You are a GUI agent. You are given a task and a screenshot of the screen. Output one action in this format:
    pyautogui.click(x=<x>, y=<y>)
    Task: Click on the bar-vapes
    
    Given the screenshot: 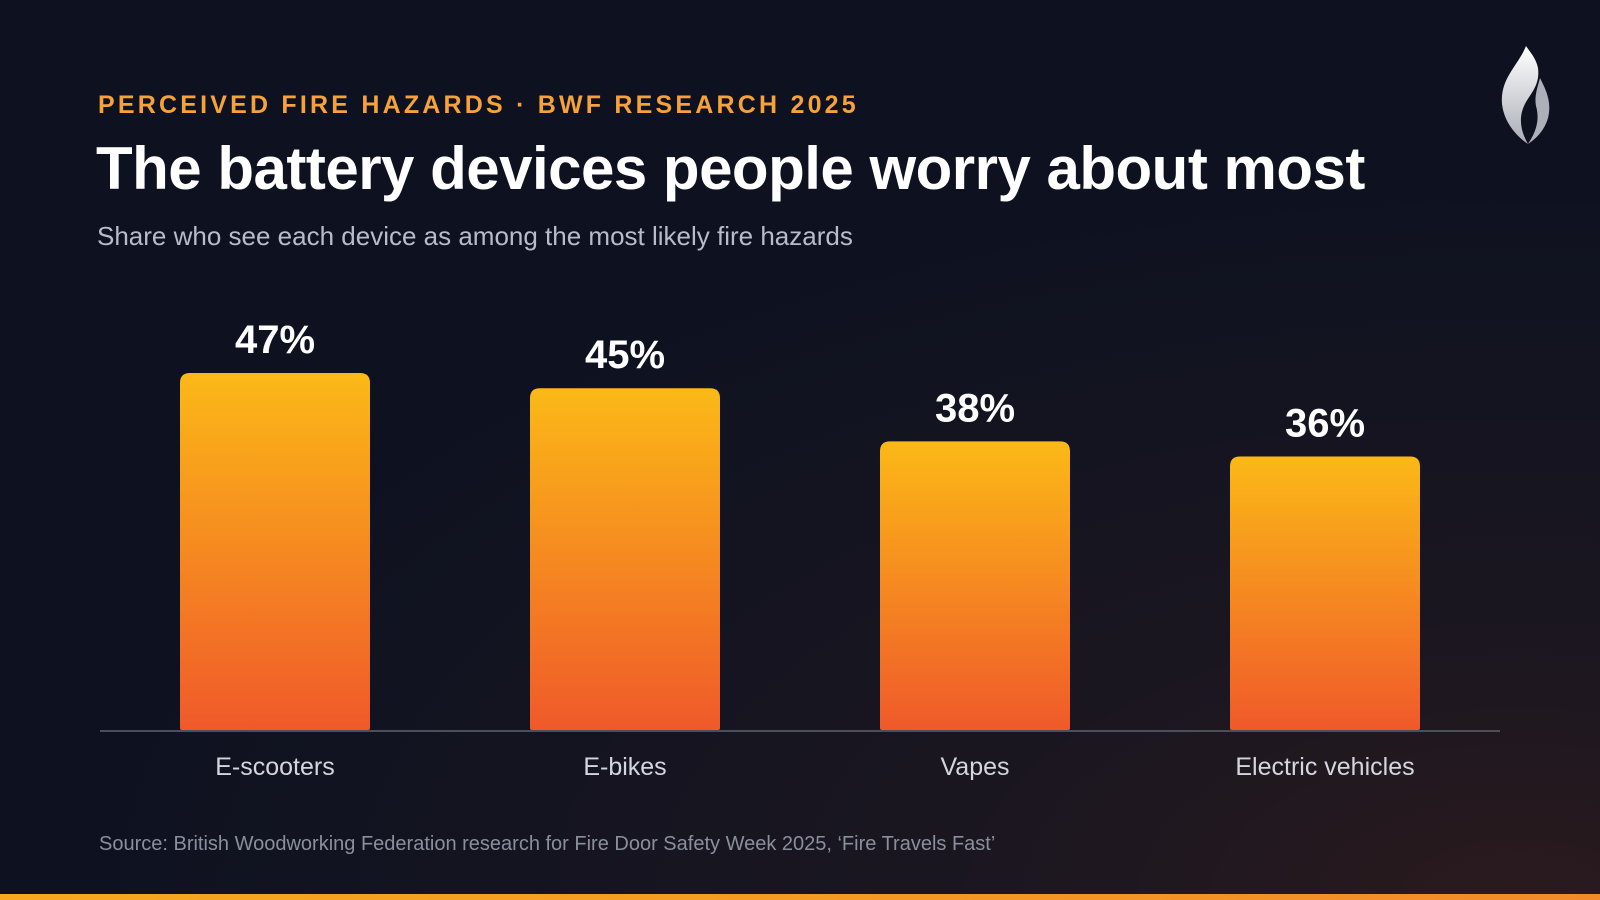 What is the action you would take?
    pyautogui.click(x=975, y=585)
    